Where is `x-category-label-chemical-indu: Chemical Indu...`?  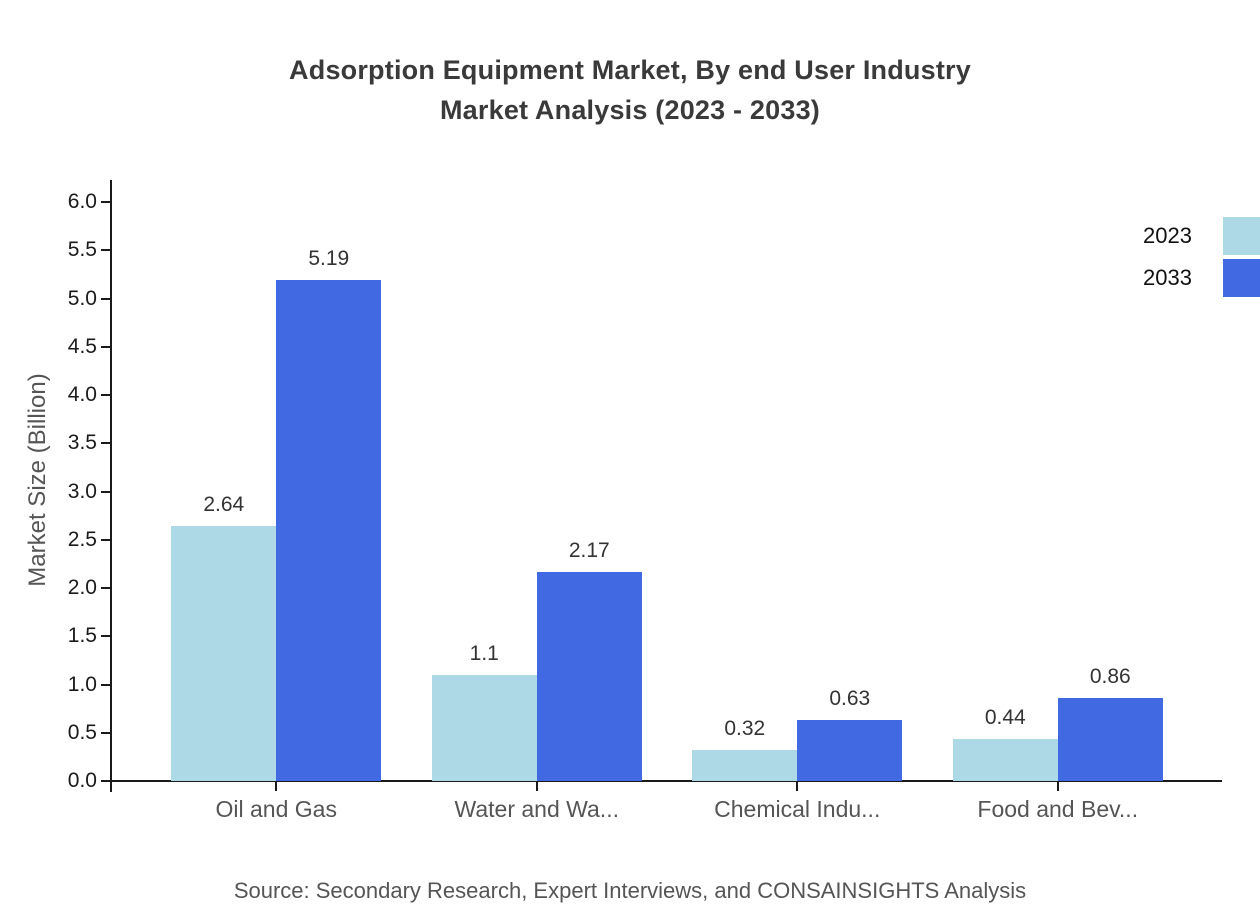 x-category-label-chemical-indu: Chemical Indu... is located at coordinates (797, 809).